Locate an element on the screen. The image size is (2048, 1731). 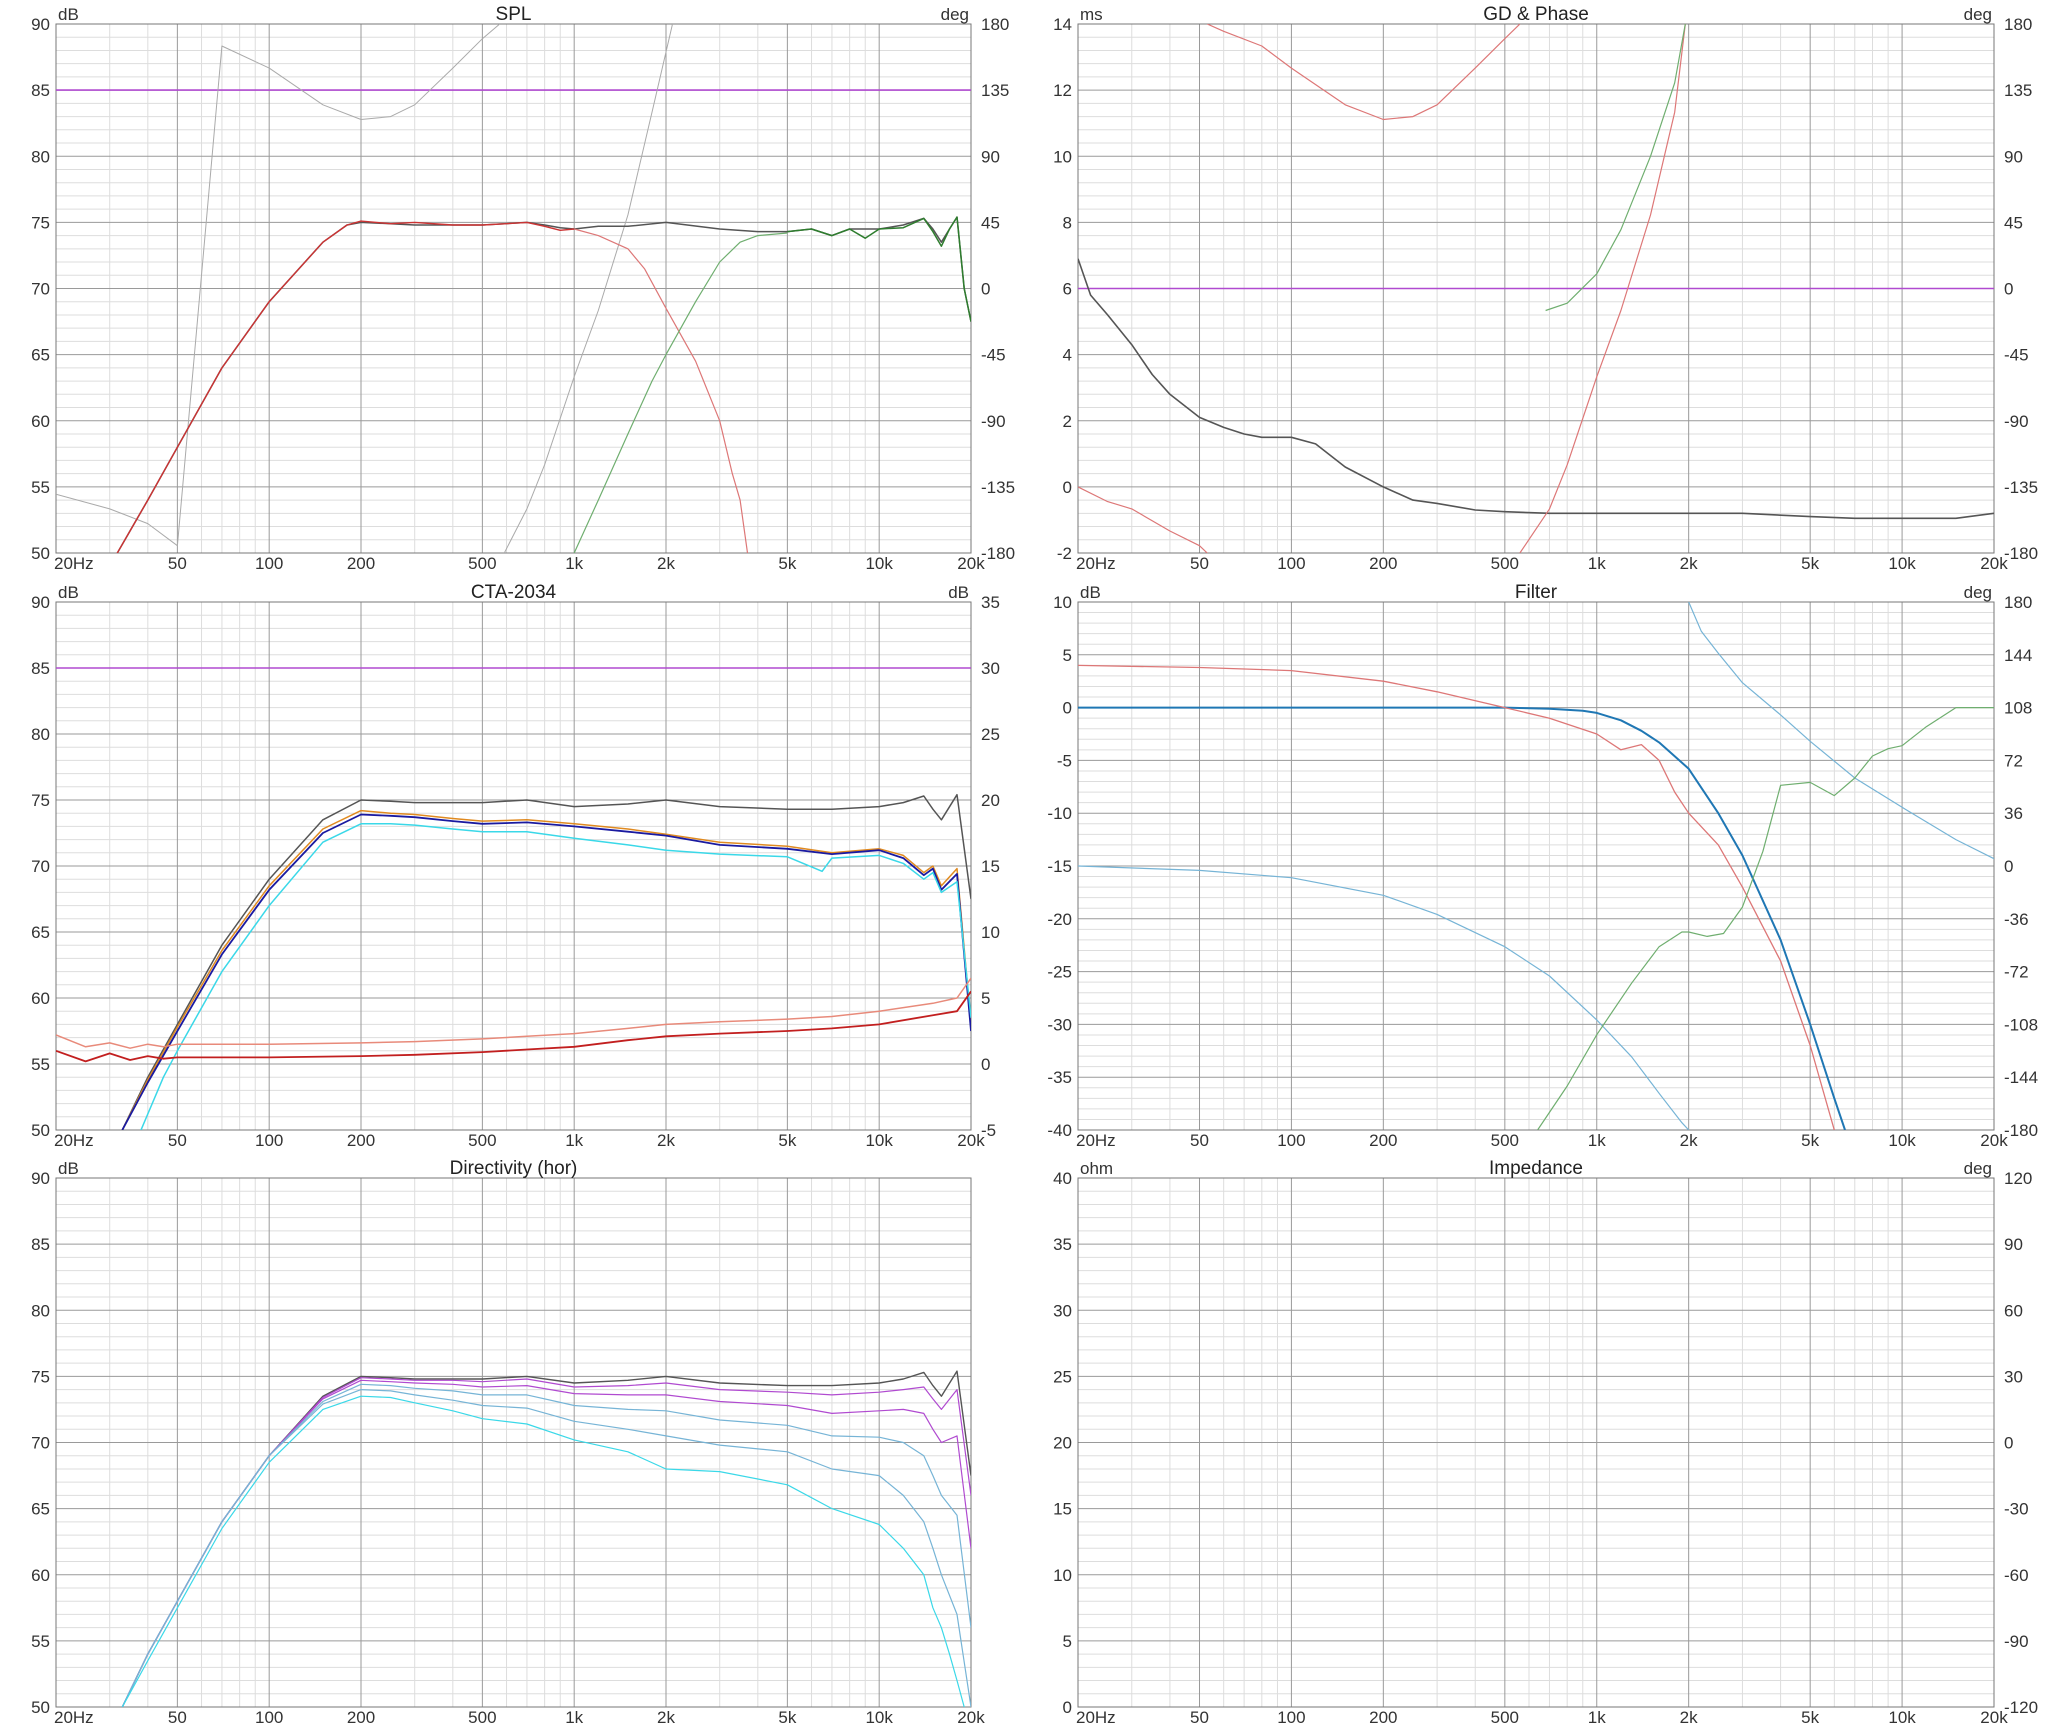
y2-tick-label: -72 is located at coordinates (2016, 972).